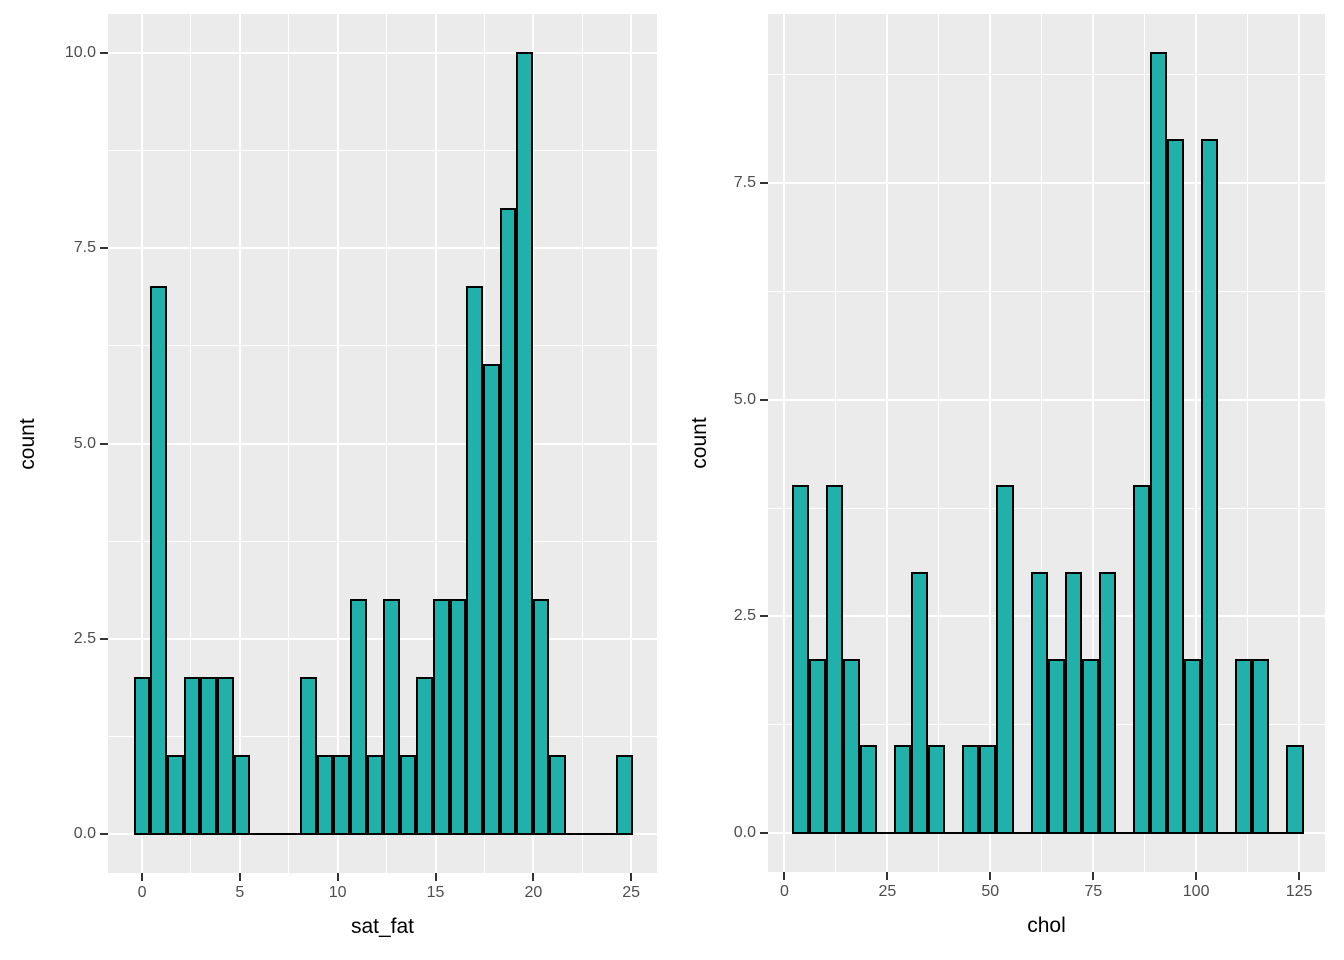 The height and width of the screenshot is (960, 1344). Describe the element at coordinates (382, 926) in the screenshot. I see `x-axis-title: sat_fat` at that location.